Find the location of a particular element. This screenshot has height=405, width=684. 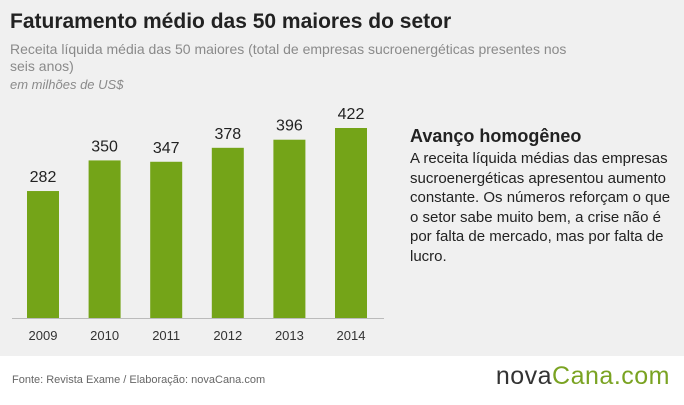

x-tick-label-2012: 2012 is located at coordinates (227, 335).